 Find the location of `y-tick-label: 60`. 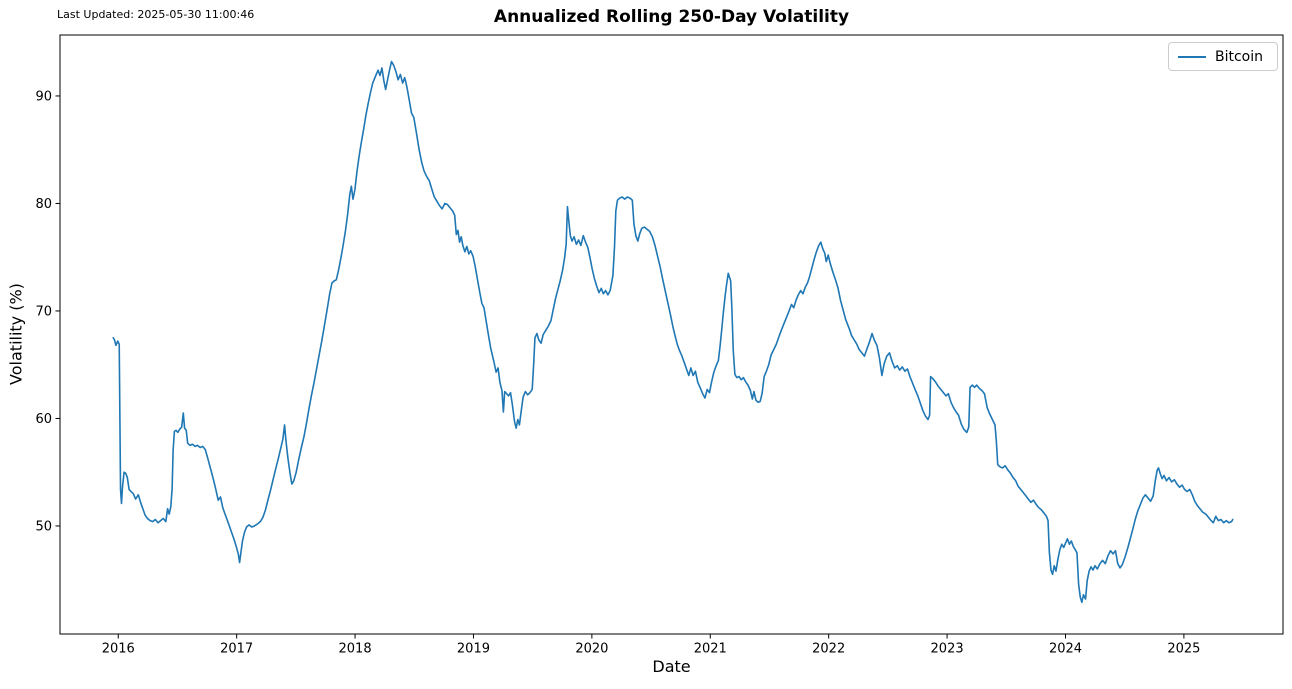

y-tick-label: 60 is located at coordinates (43, 419).